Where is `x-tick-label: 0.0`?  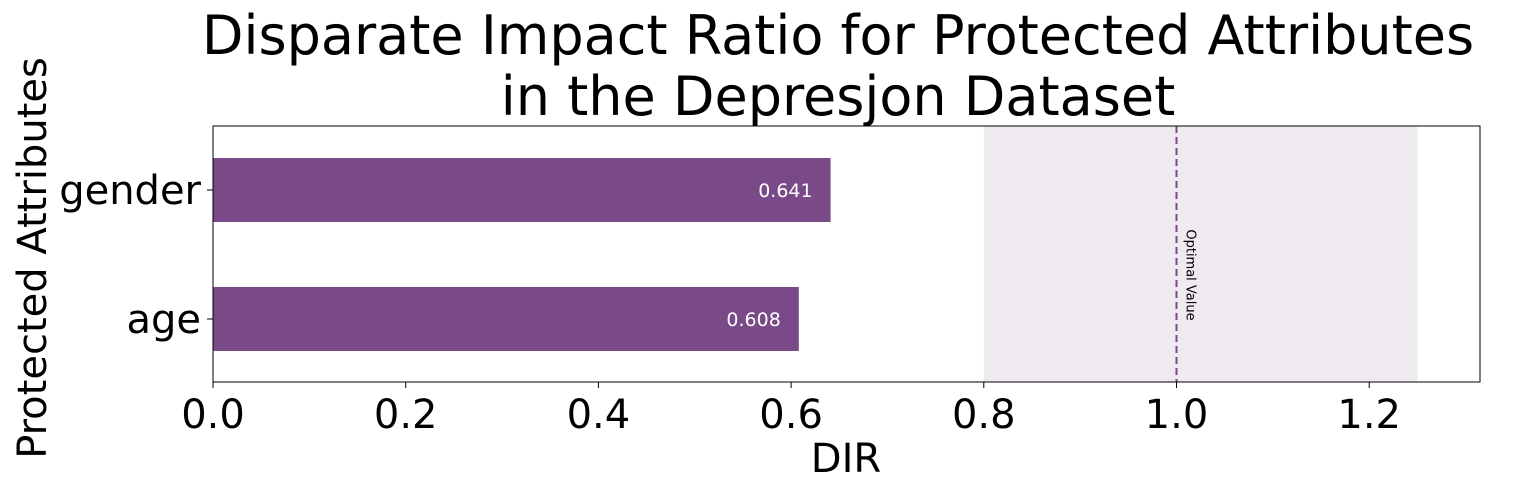
x-tick-label: 0.0 is located at coordinates (213, 415).